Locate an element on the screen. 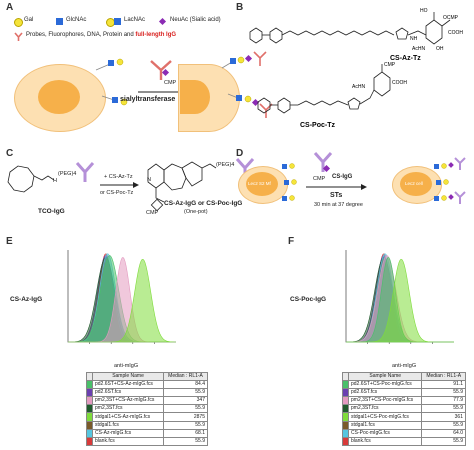 The height and width of the screenshot is (450, 474). nucleus-right is located at coordinates (195, 97).